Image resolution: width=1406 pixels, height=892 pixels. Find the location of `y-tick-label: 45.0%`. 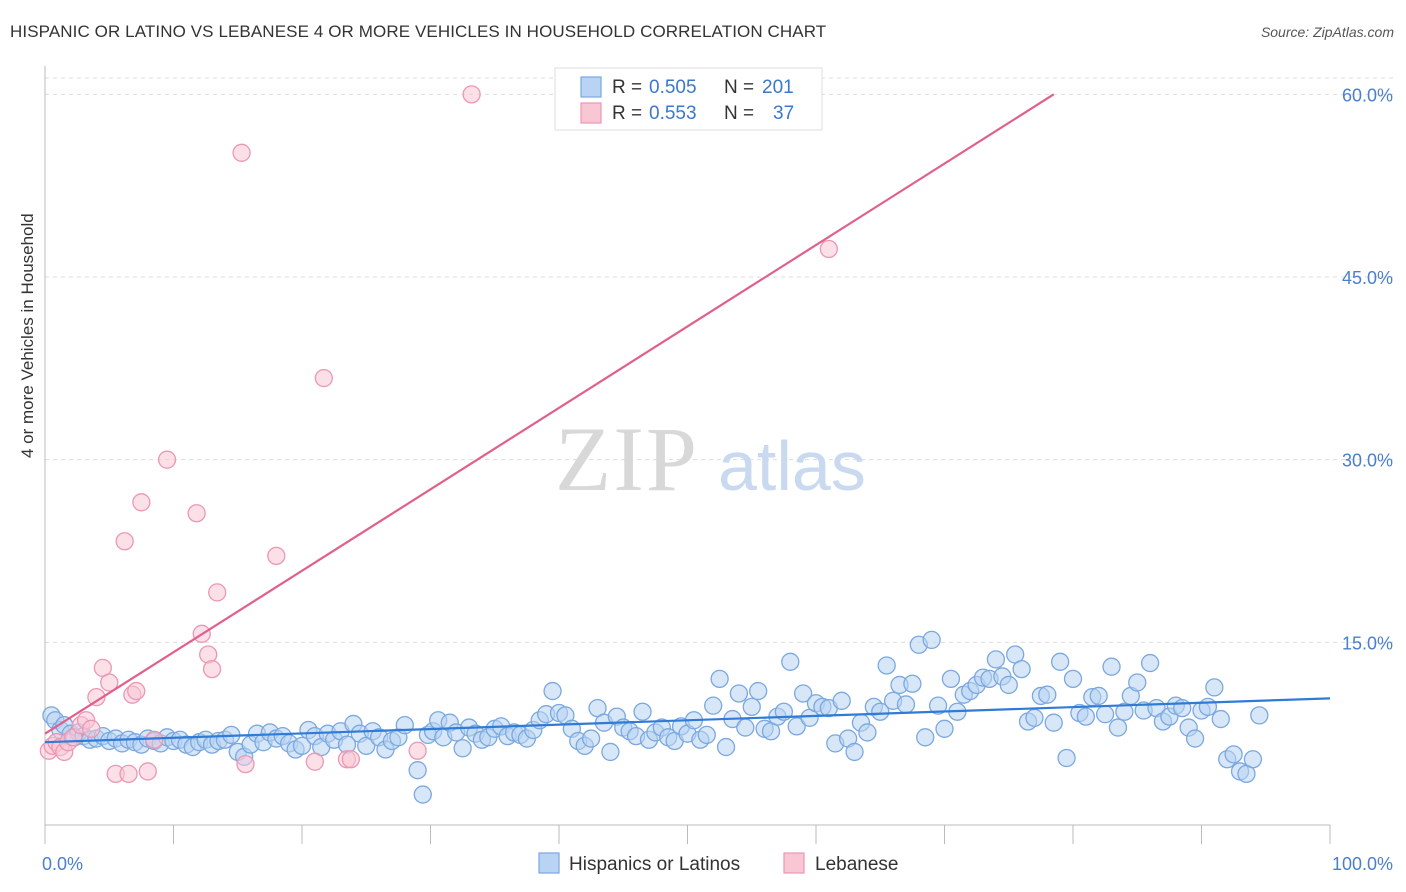

y-tick-label: 45.0% is located at coordinates (1367, 278).